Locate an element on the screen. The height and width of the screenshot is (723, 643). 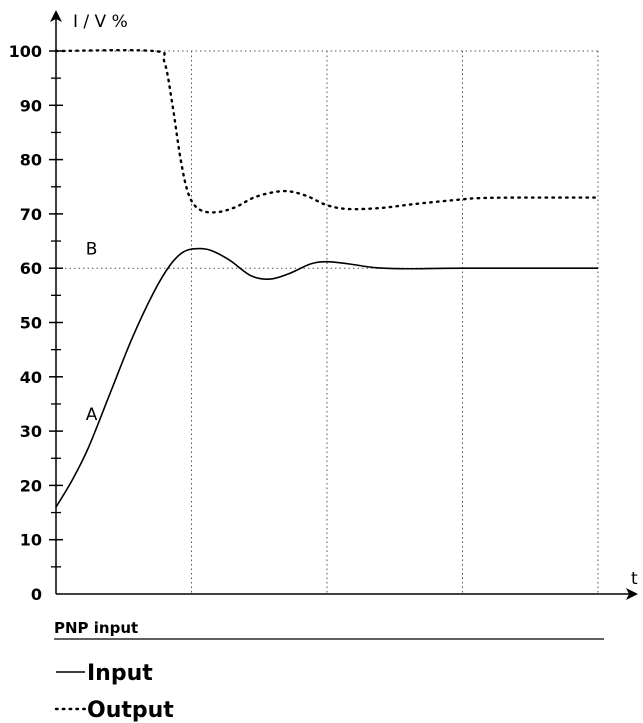
y-tick-label: 60 is located at coordinates (31, 268).